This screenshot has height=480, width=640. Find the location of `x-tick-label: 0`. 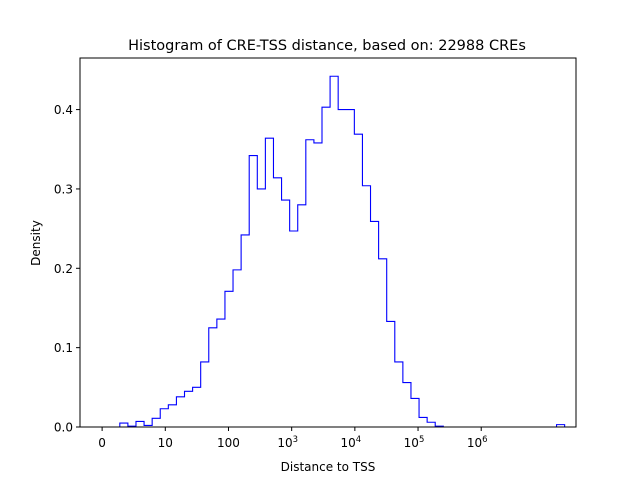

x-tick-label: 0 is located at coordinates (102, 443).